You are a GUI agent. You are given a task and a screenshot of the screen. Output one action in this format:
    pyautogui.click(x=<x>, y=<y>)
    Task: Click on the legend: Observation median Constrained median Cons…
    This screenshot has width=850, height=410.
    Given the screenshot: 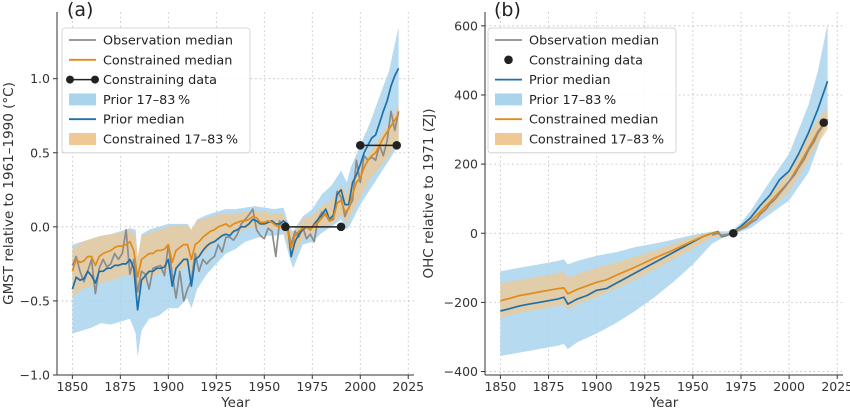 What is the action you would take?
    pyautogui.click(x=156, y=90)
    